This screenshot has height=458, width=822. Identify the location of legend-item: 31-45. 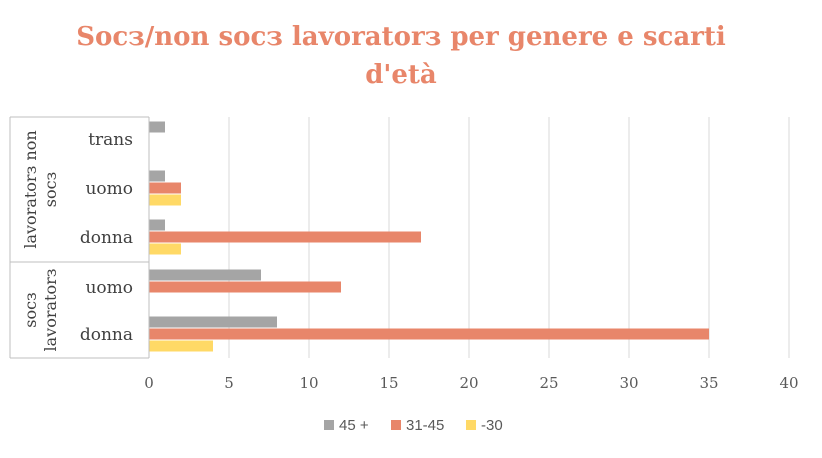
(417, 425).